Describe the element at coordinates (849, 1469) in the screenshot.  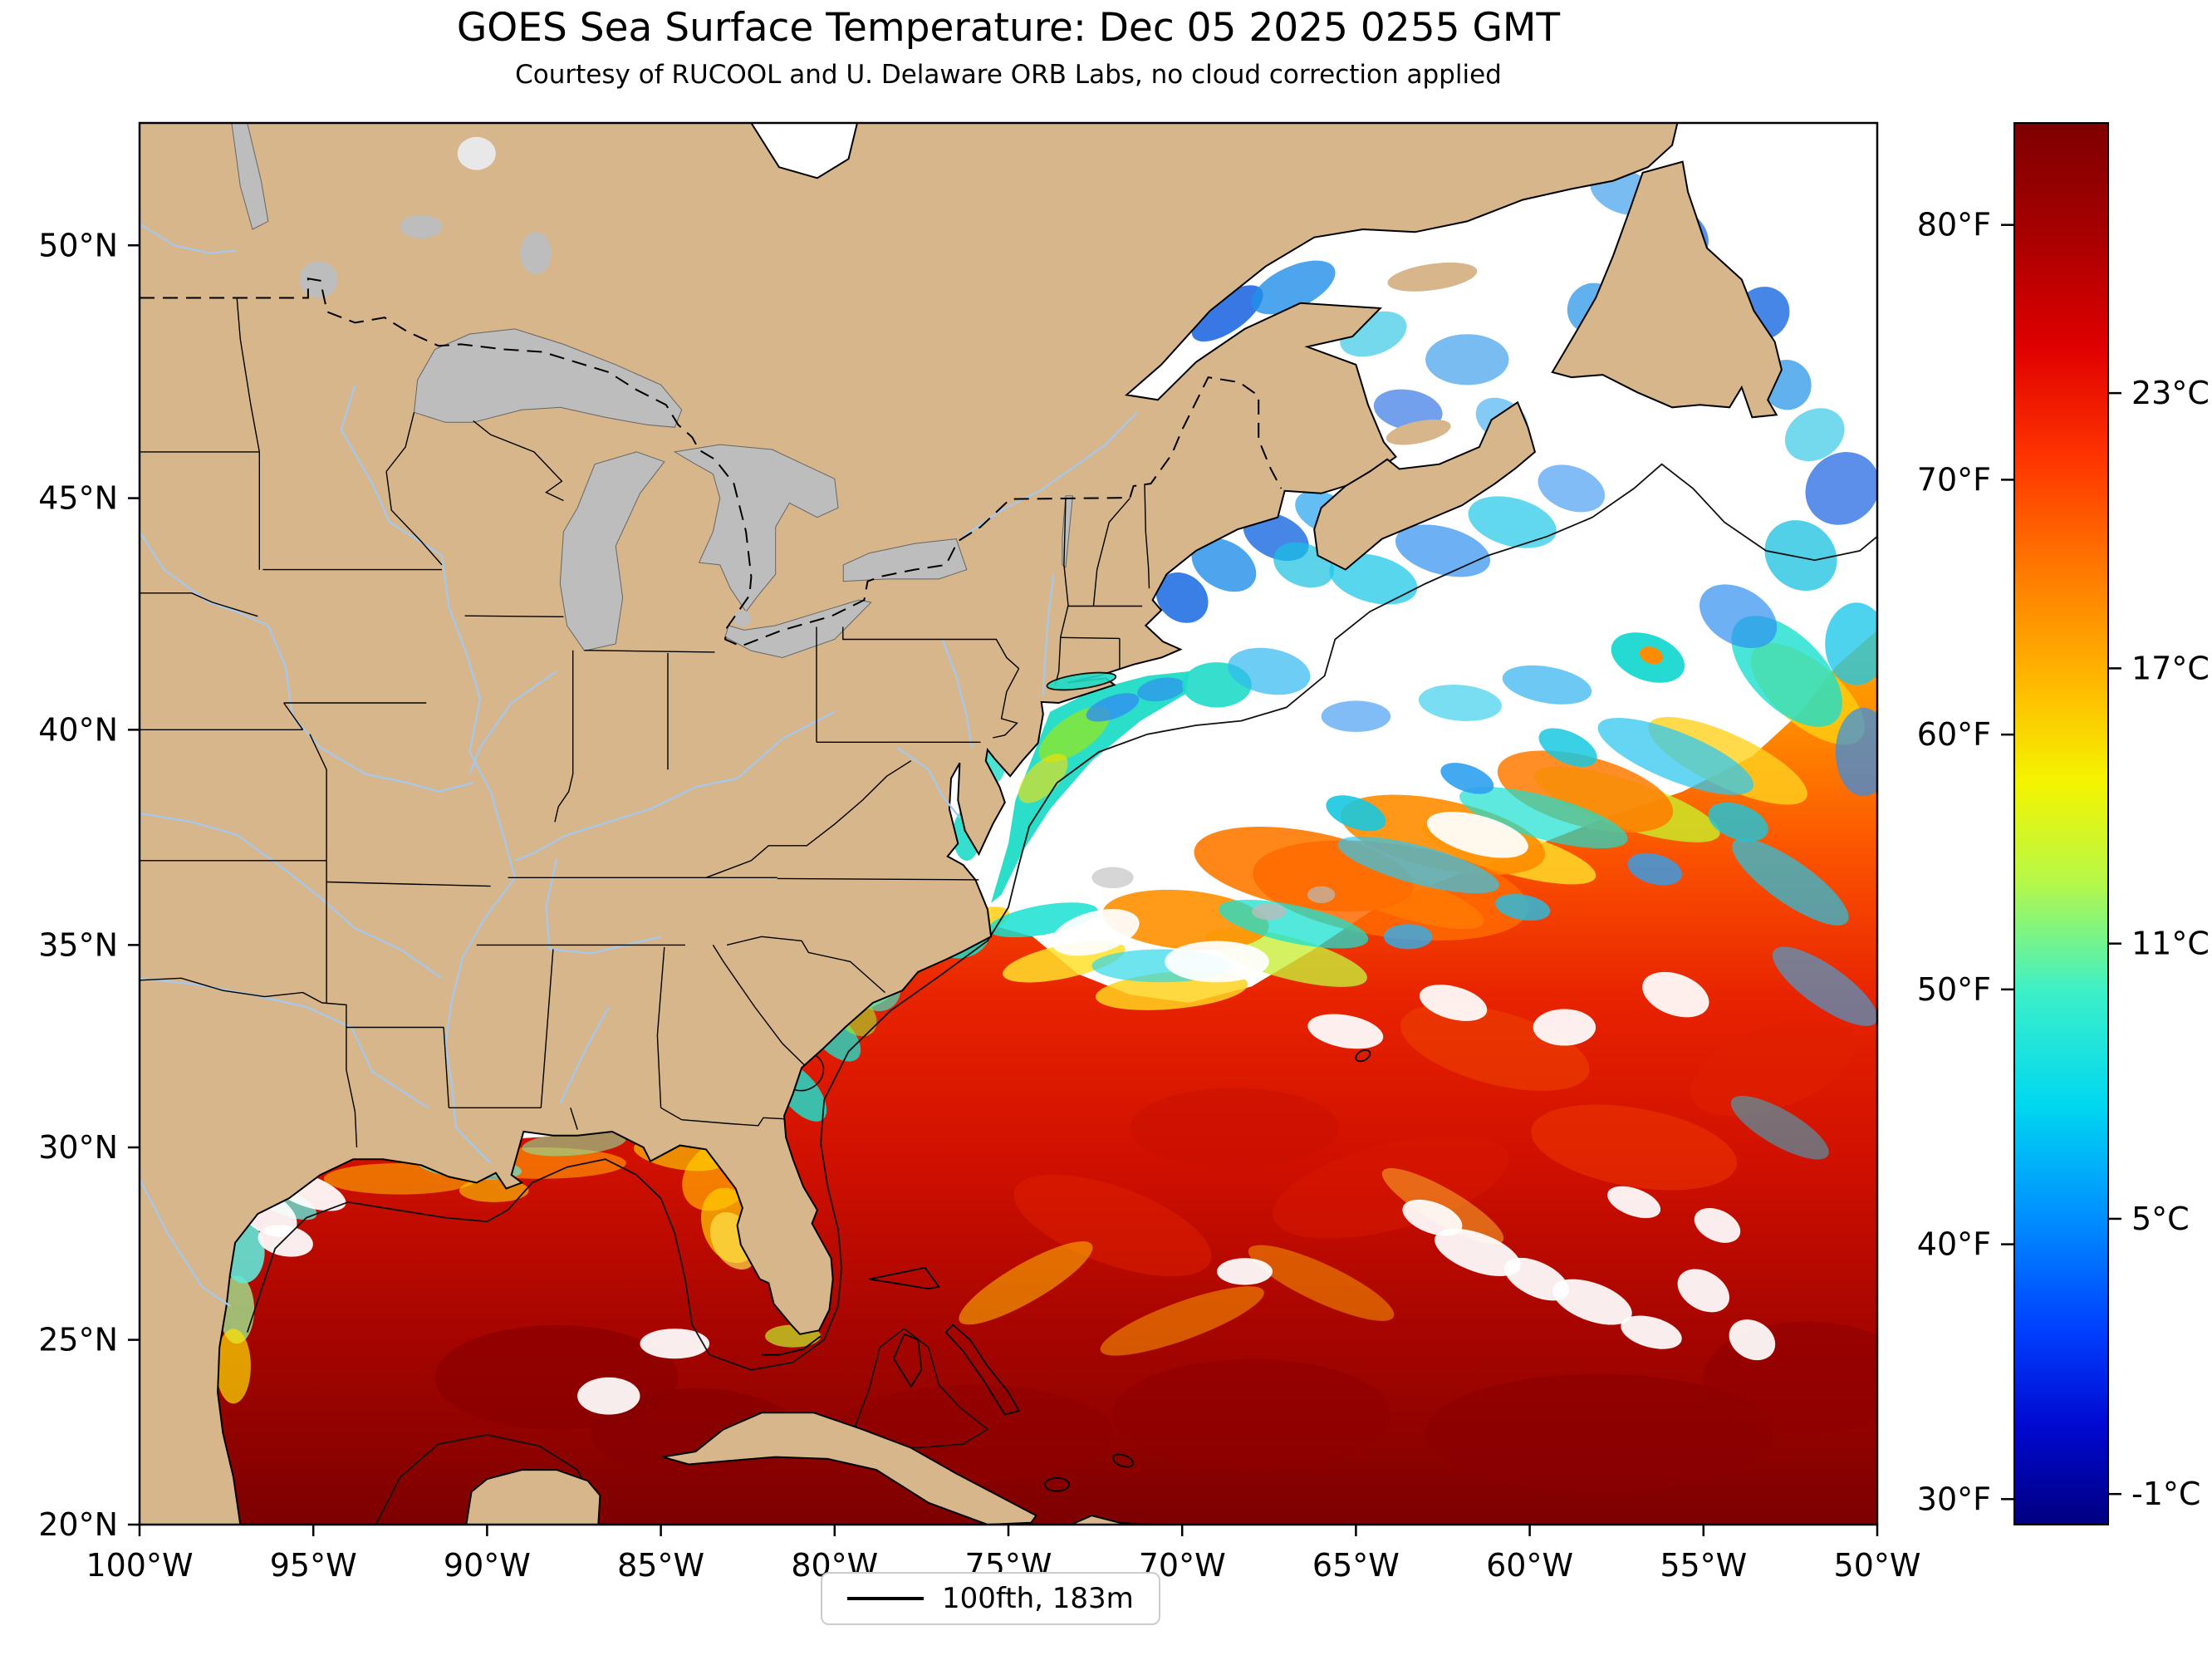
I see `cuba` at that location.